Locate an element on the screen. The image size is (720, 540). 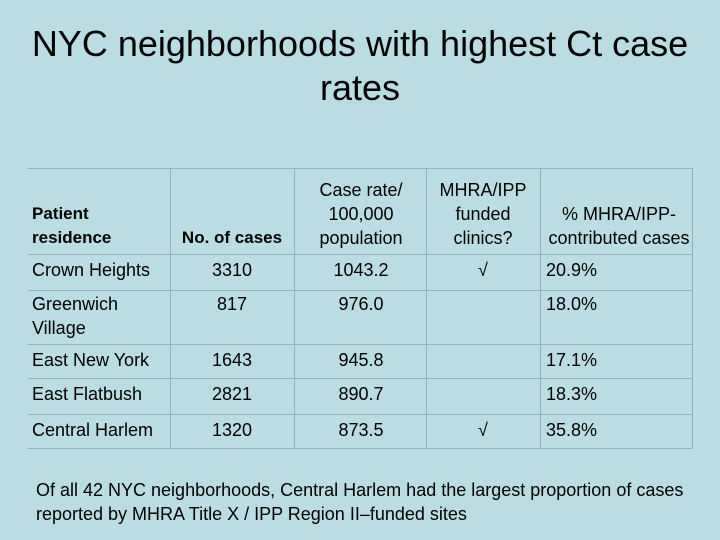
header-contributed-cases: % MHRA/IPP-contributed cases is located at coordinates (619, 226).